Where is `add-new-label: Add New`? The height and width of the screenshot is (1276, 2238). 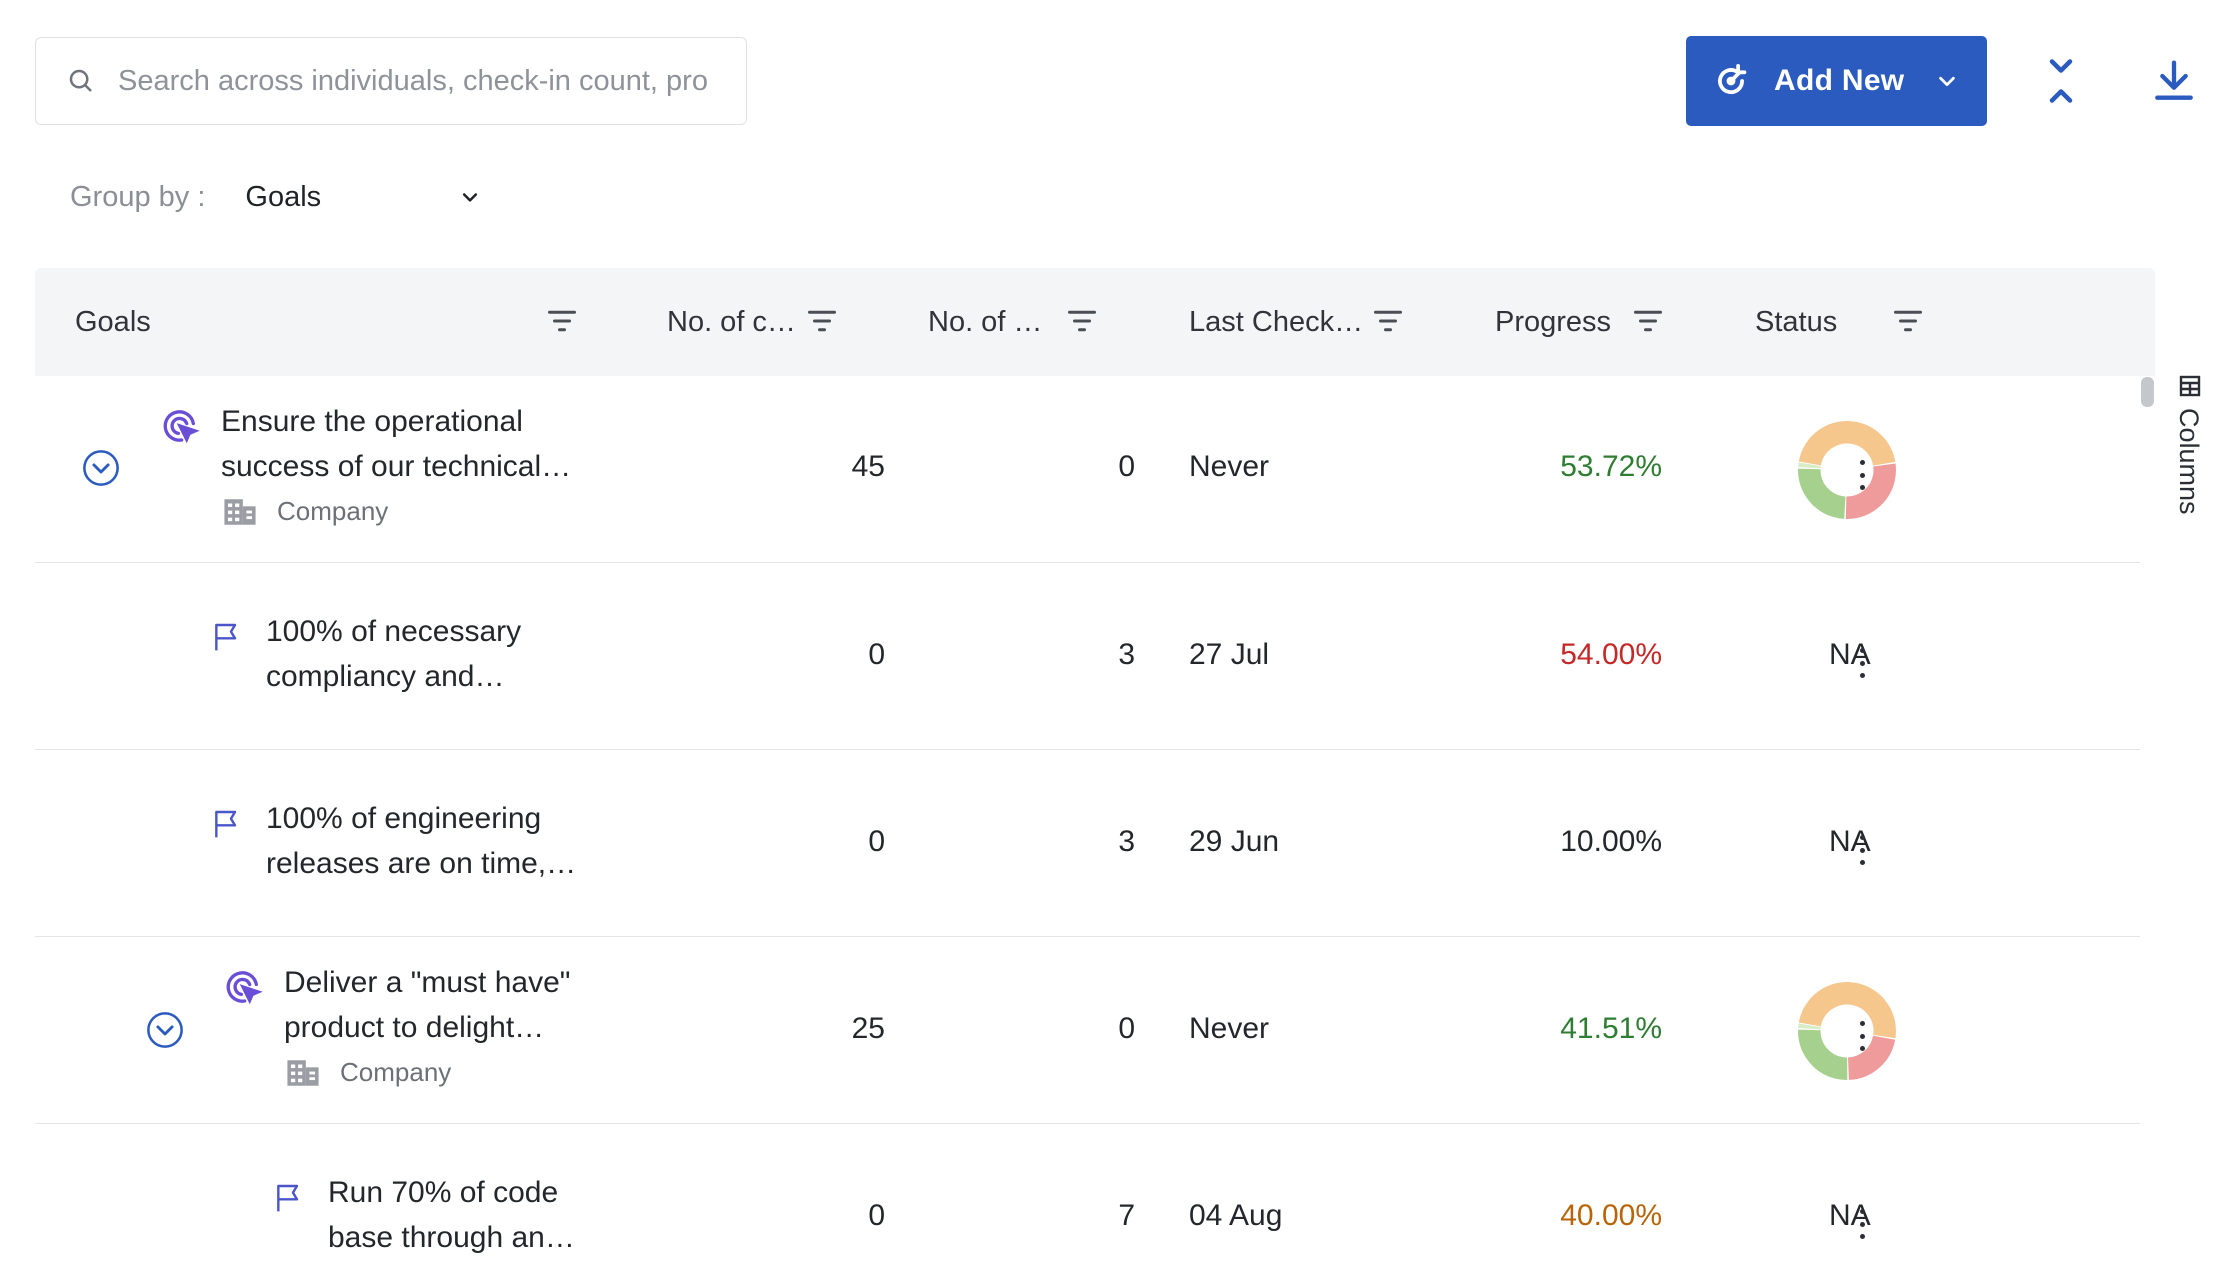
add-new-label: Add New is located at coordinates (1839, 80).